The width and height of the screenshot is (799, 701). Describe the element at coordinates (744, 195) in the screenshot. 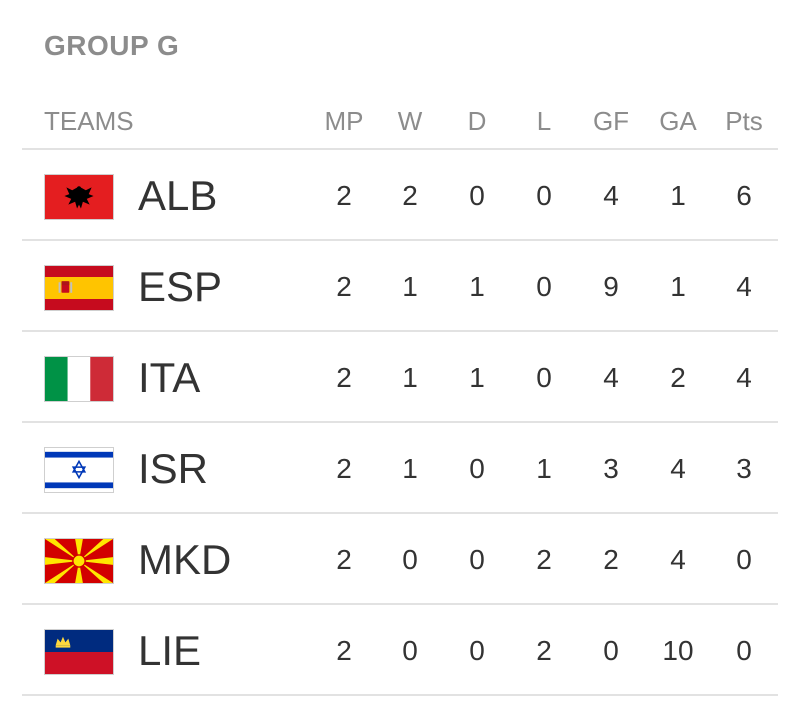

I see `stat-pts: 6` at that location.